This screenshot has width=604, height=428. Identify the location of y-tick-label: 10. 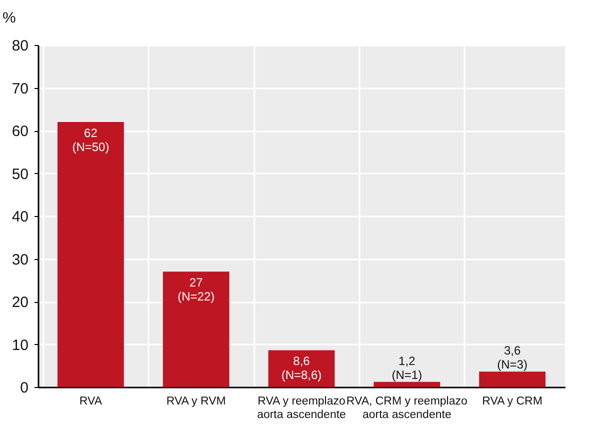
(20, 345).